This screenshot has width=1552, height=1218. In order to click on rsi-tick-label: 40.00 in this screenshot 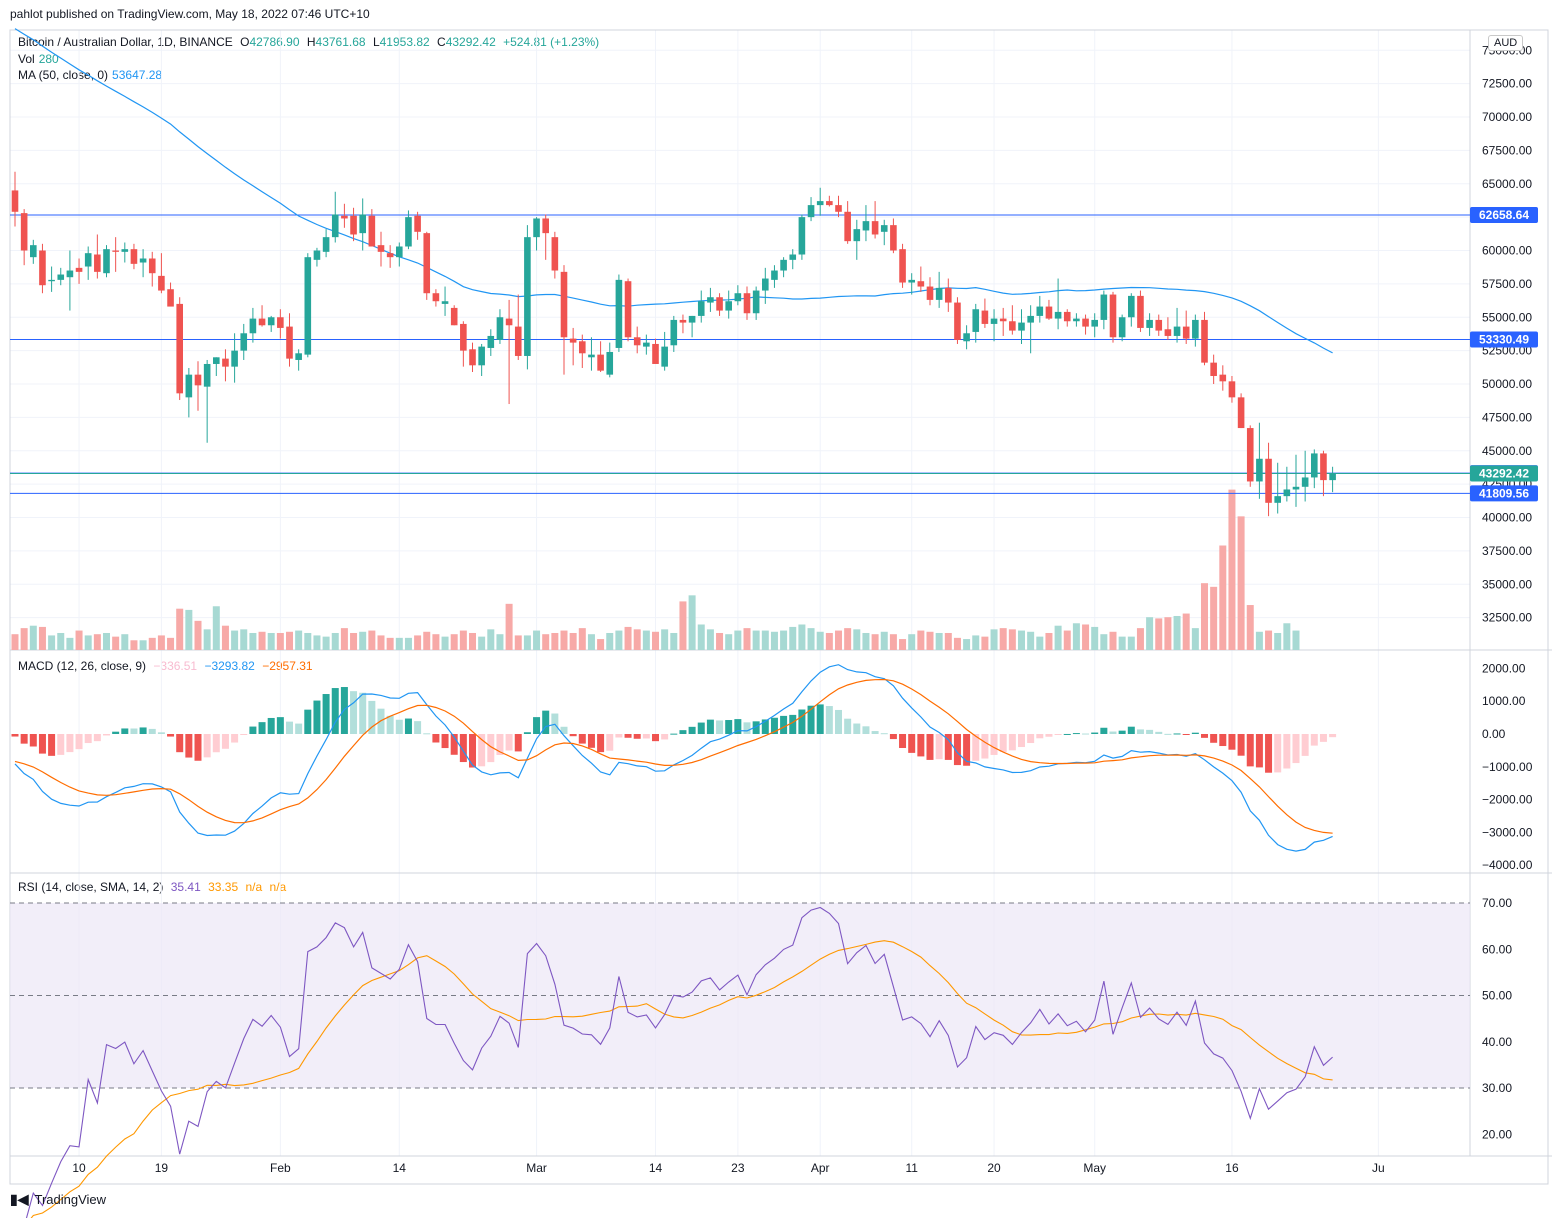, I will do `click(1497, 1042)`.